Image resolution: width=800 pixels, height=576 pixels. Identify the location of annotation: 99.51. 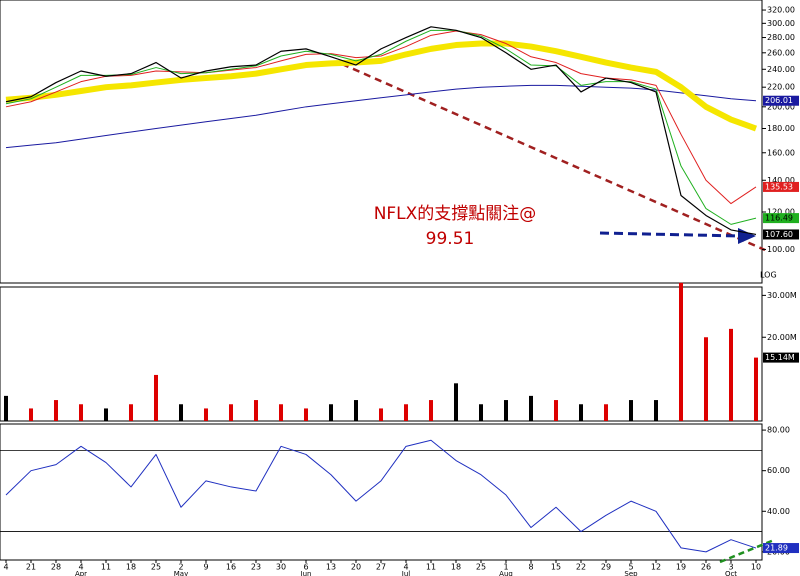
(450, 239).